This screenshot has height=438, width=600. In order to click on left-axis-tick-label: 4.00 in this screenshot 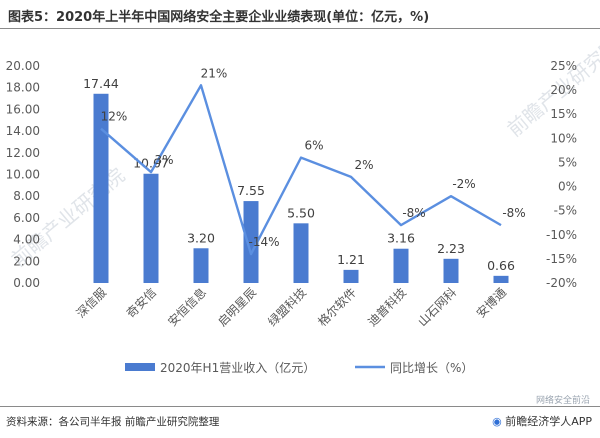, I will do `click(26, 240)`.